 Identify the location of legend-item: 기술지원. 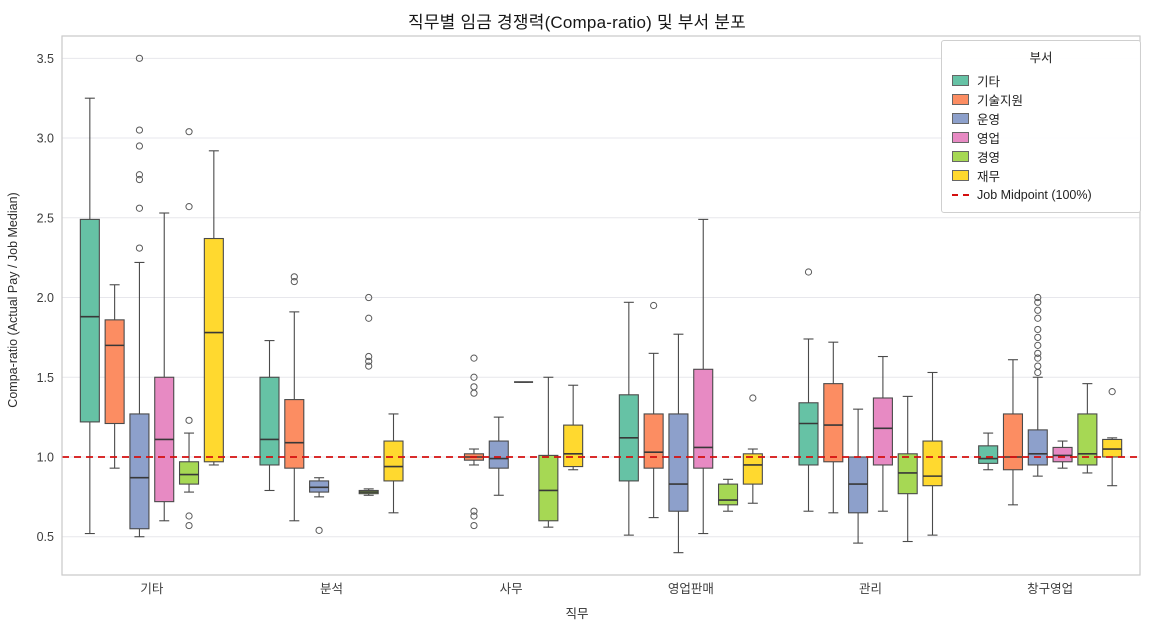
(1041, 99).